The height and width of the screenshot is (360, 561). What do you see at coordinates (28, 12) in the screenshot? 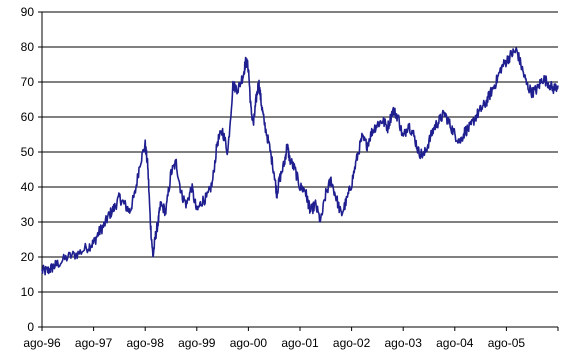
I see `y-tick-label: 90` at bounding box center [28, 12].